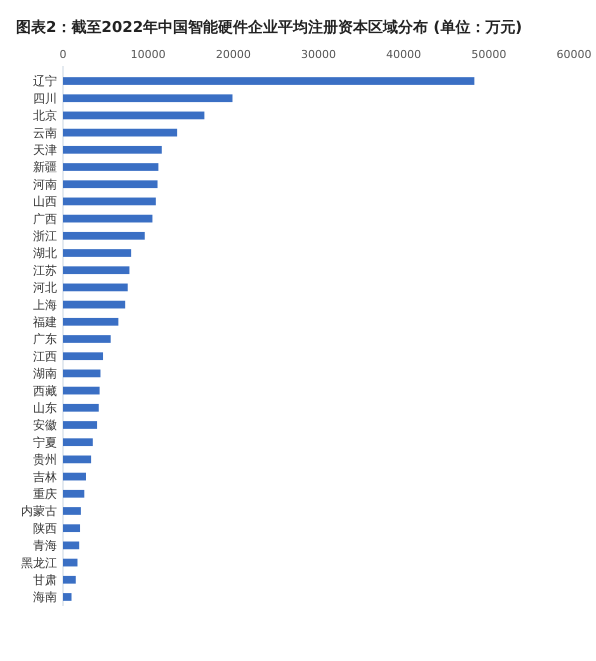  I want to click on y-tick-label: 海南, so click(45, 597).